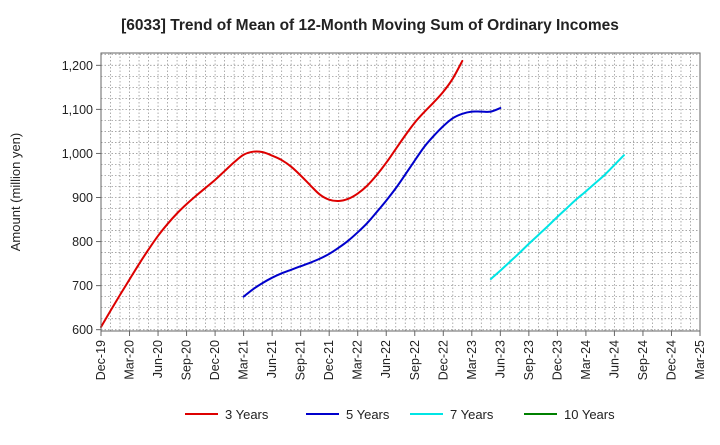 The image size is (720, 445). What do you see at coordinates (586, 360) in the screenshot?
I see `x-tick-label: Mar-24` at bounding box center [586, 360].